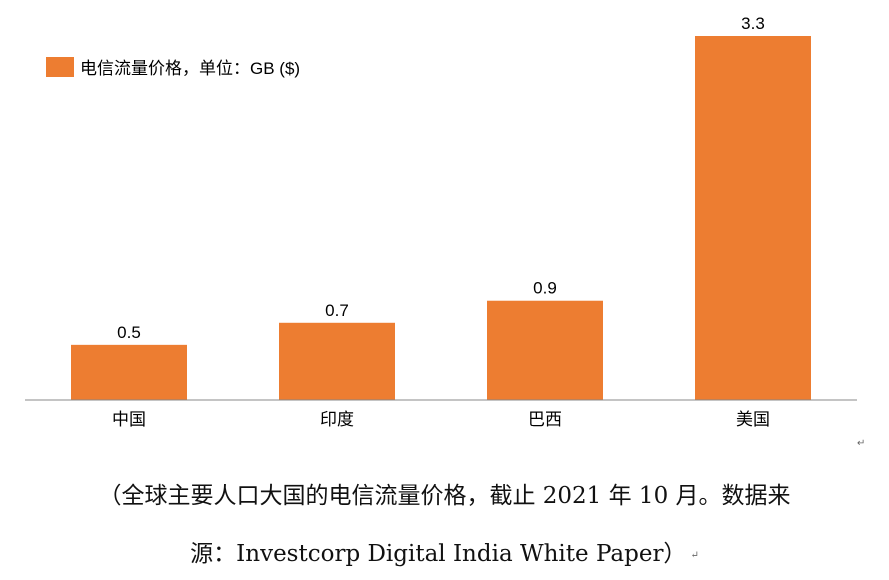  What do you see at coordinates (129, 420) in the screenshot?
I see `category-label-1: 中国` at bounding box center [129, 420].